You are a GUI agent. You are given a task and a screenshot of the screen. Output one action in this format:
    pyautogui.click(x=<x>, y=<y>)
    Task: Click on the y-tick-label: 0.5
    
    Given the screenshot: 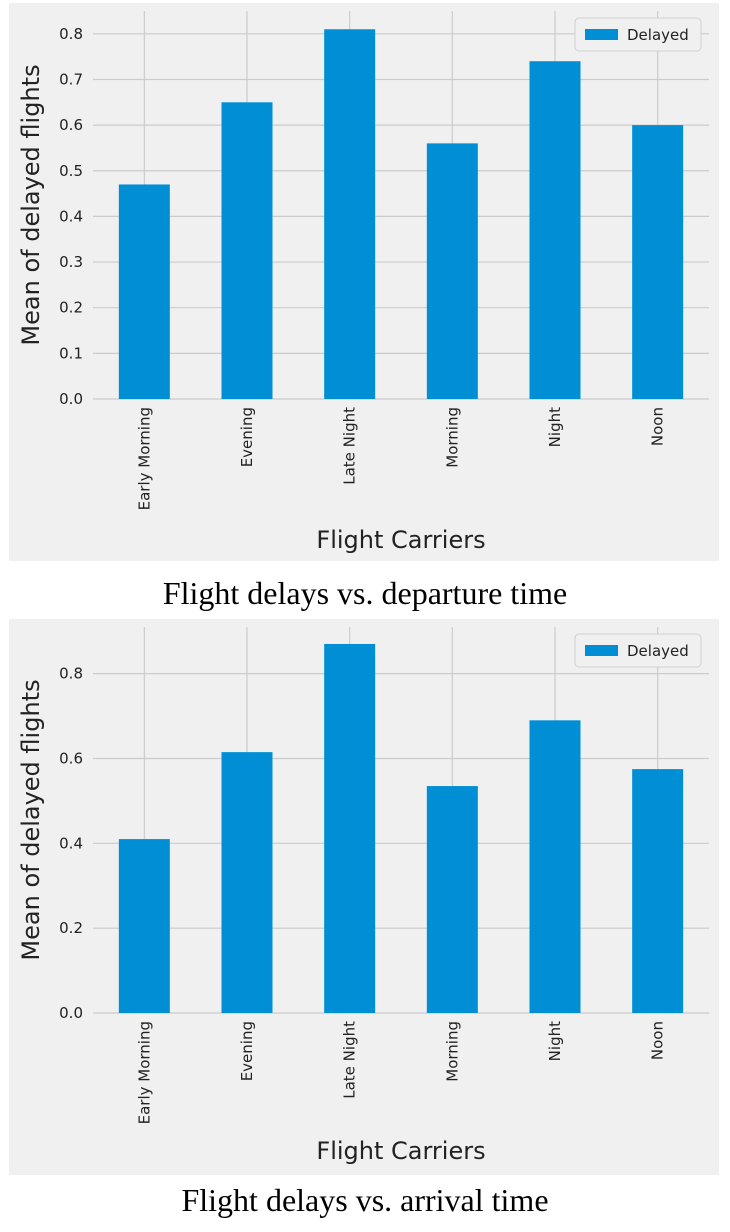 What is the action you would take?
    pyautogui.click(x=71, y=171)
    